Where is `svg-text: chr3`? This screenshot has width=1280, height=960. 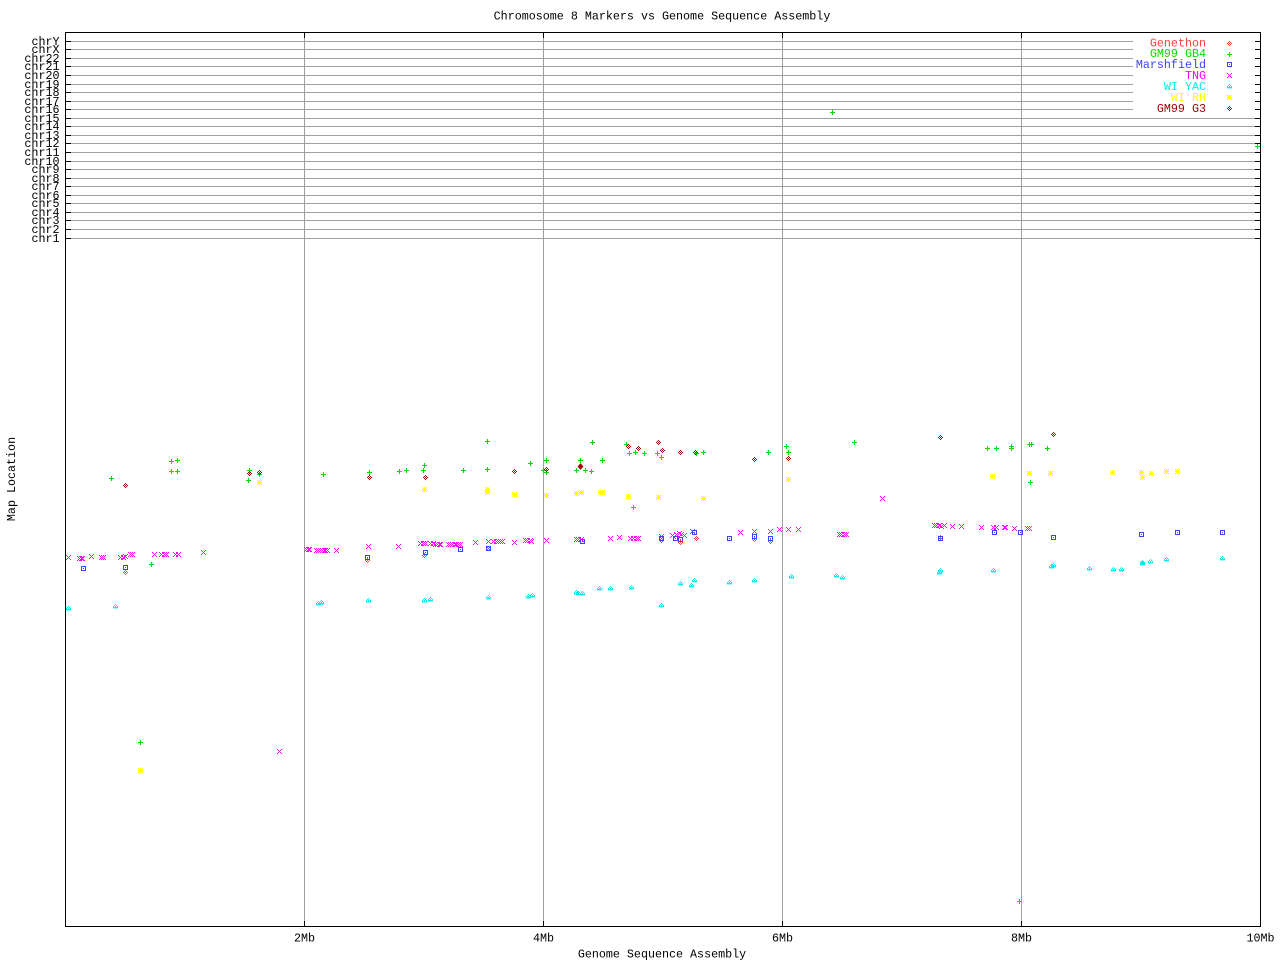 svg-text: chr3 is located at coordinates (45, 221).